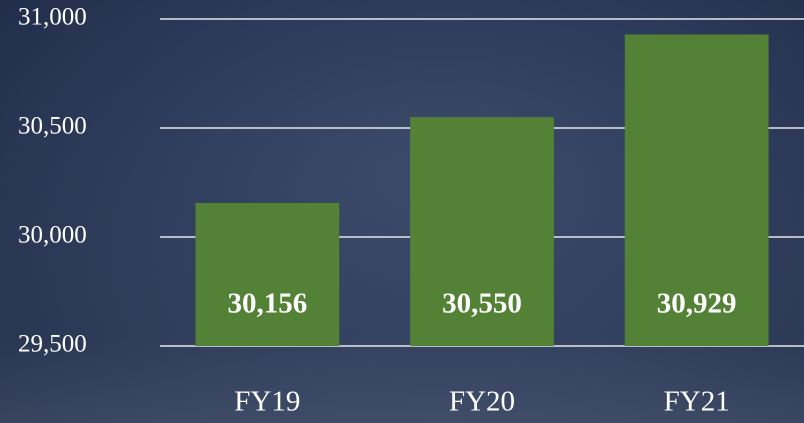  What do you see at coordinates (52, 235) in the screenshot?
I see `y-tick-label: 30,000` at bounding box center [52, 235].